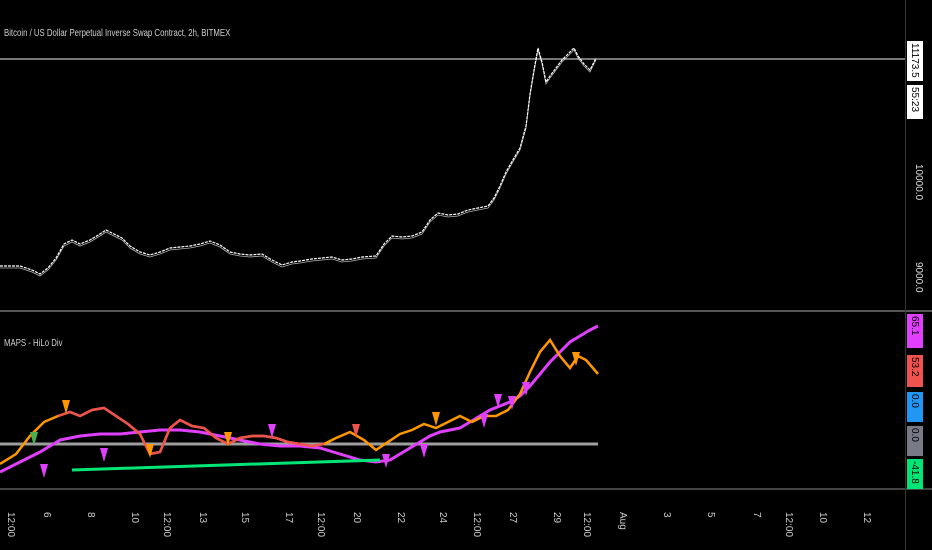 The height and width of the screenshot is (550, 932). I want to click on y-axis-label-9000: 9000.0, so click(918, 277).